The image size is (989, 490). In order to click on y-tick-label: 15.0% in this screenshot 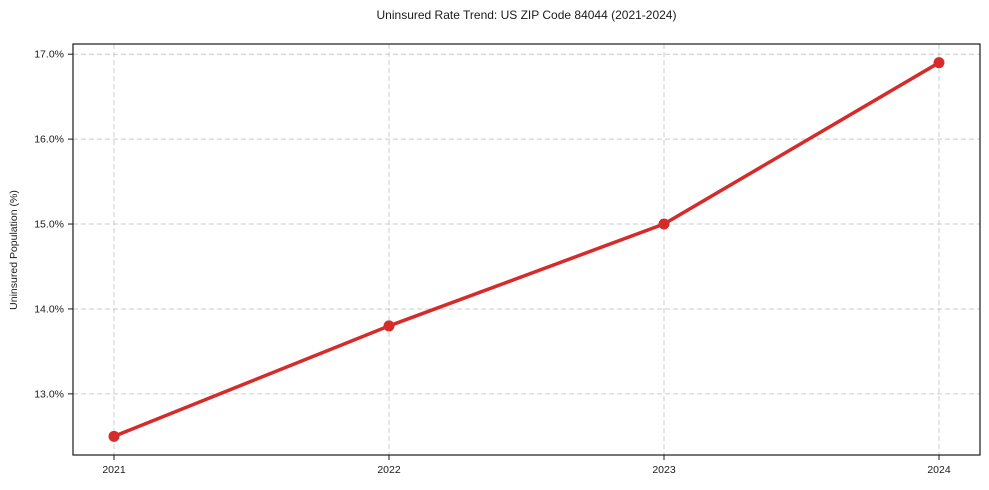, I will do `click(49, 225)`.